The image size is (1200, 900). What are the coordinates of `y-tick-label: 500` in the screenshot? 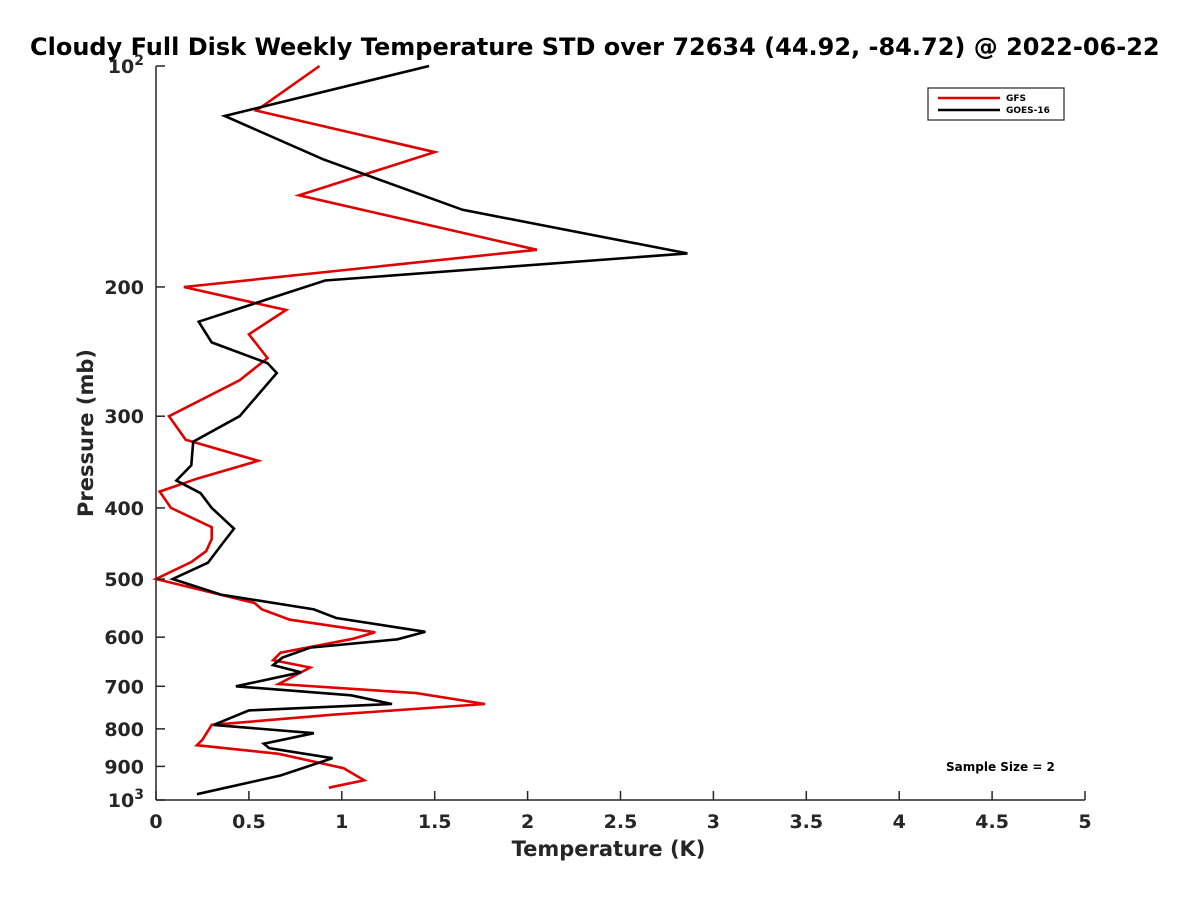 It's located at (124, 580).